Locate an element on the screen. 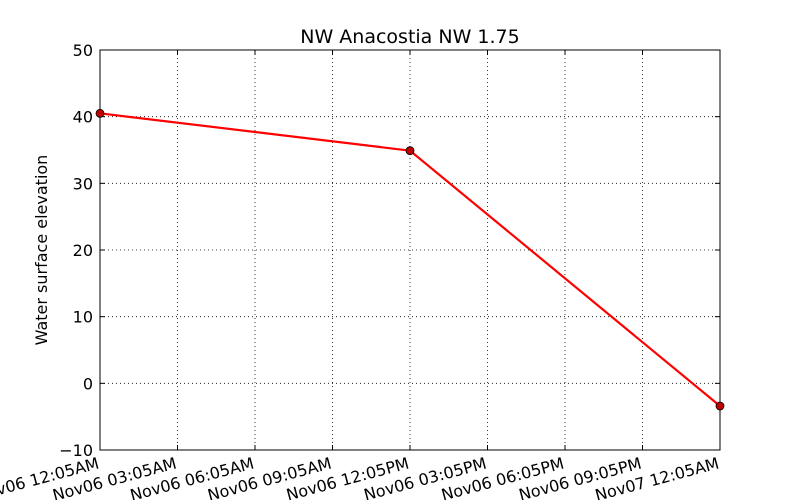 The height and width of the screenshot is (500, 800). y-tick-label: 20 is located at coordinates (83, 250).